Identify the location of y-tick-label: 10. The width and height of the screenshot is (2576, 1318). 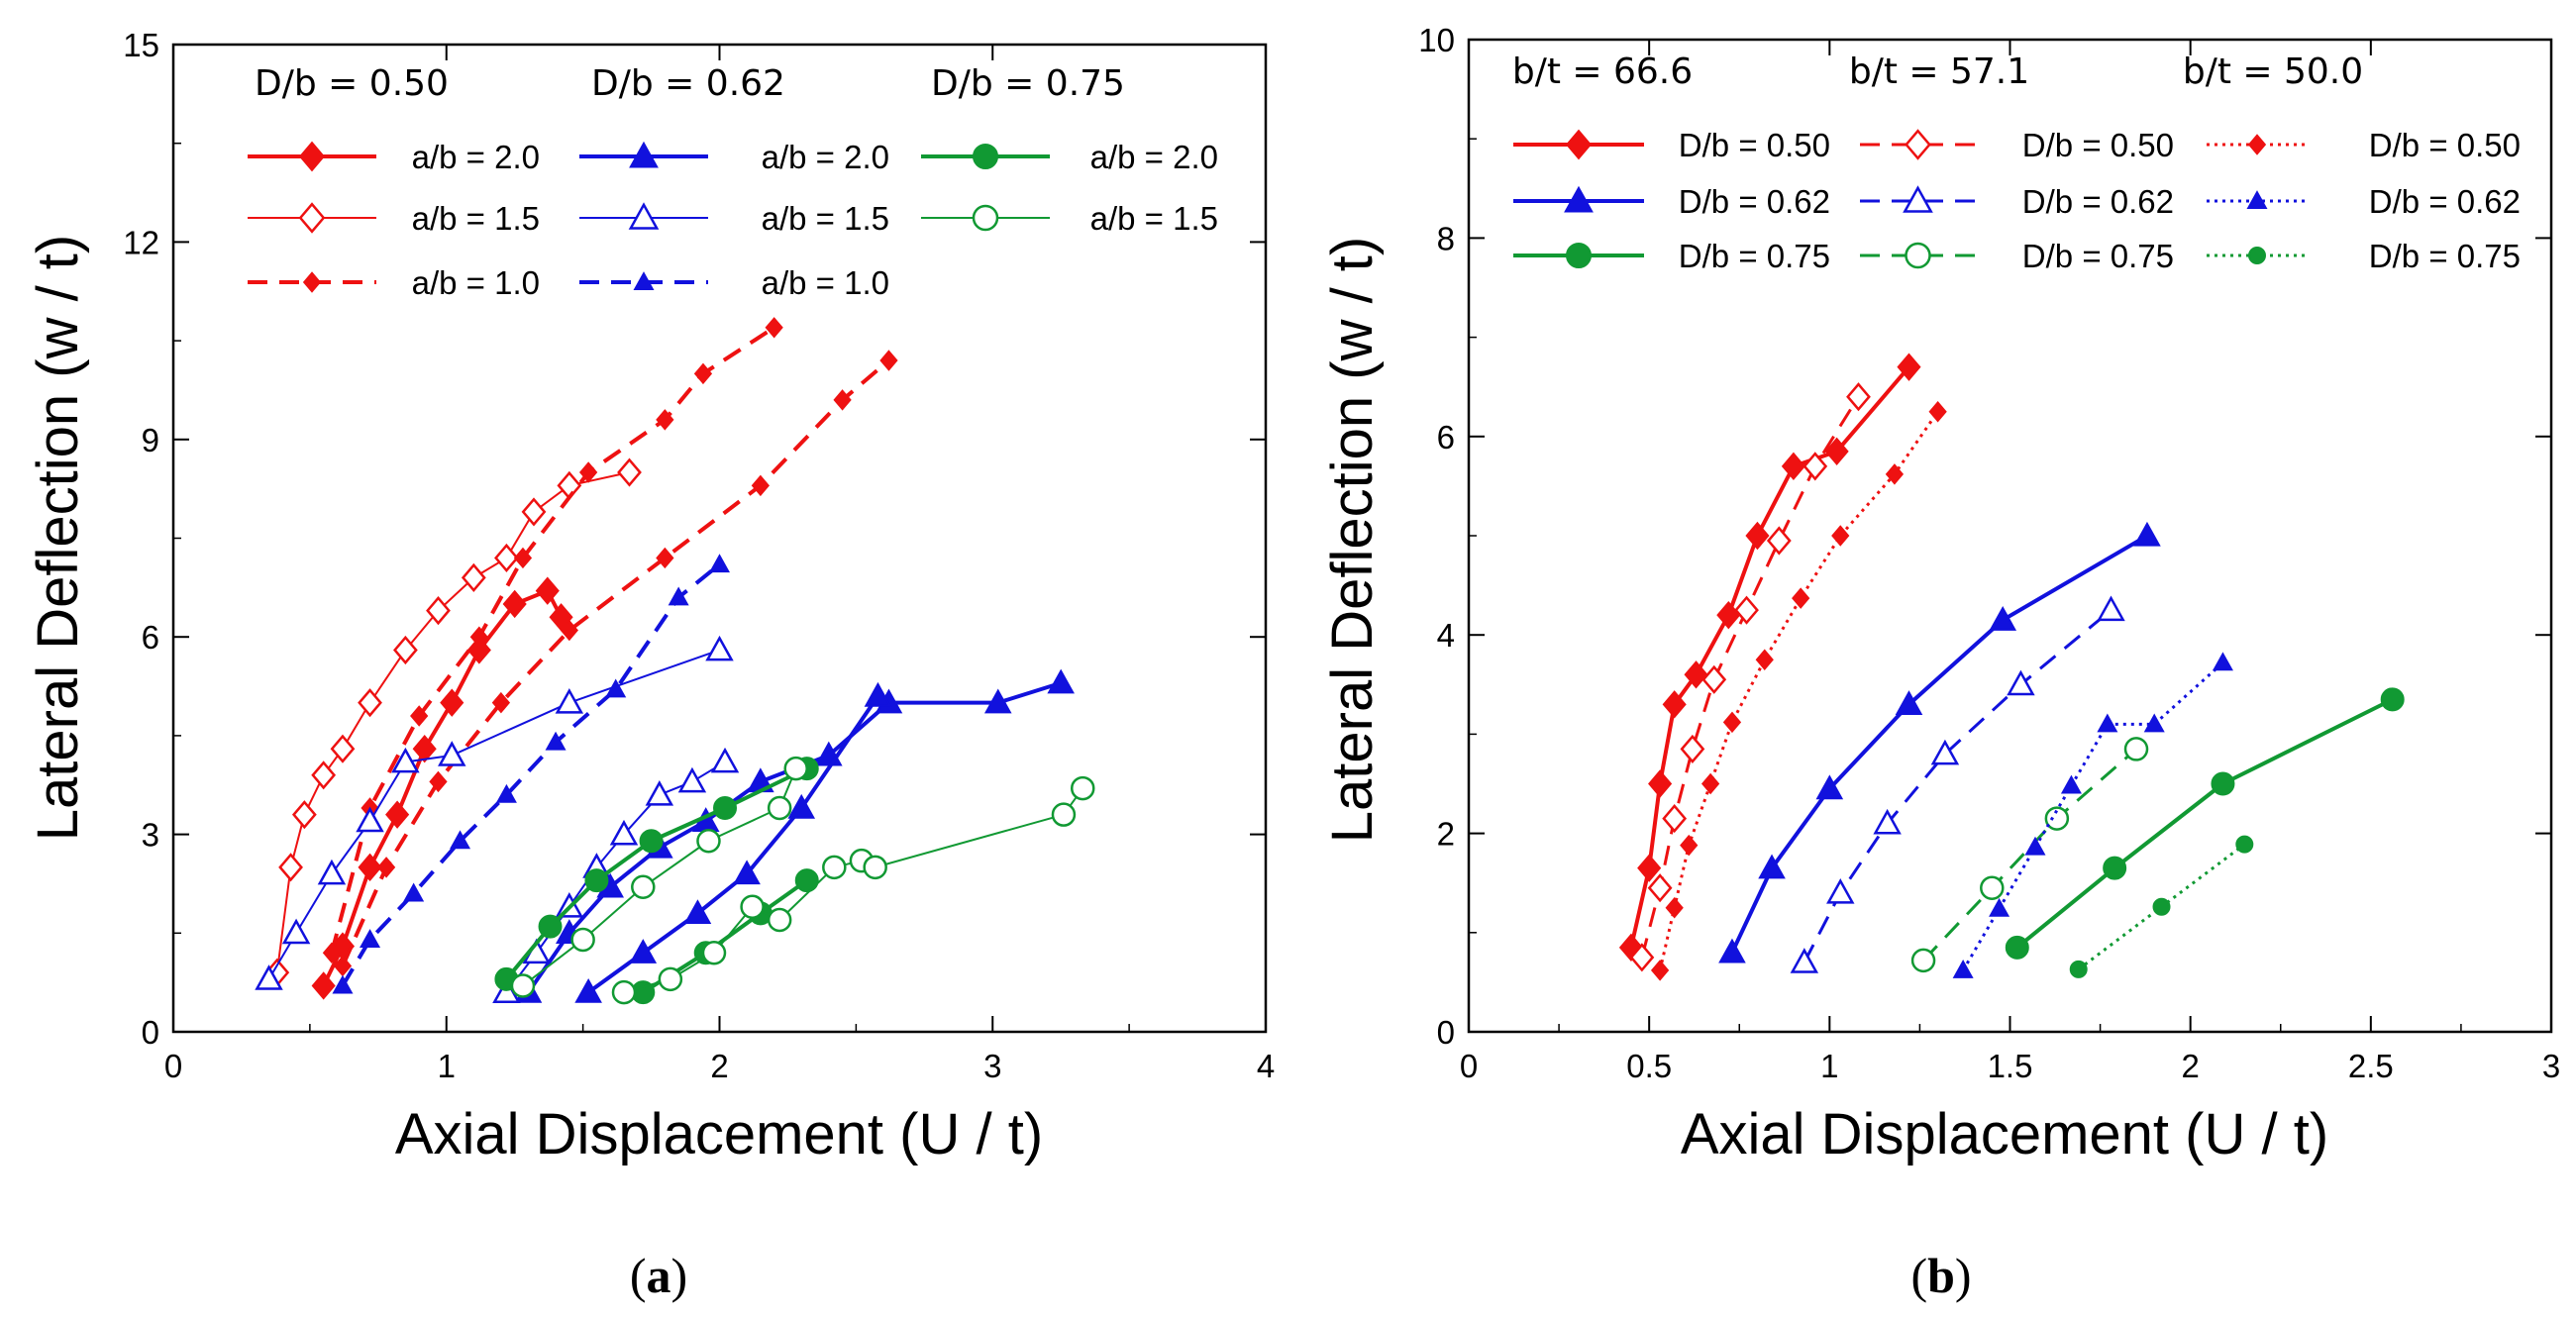
(1436, 40).